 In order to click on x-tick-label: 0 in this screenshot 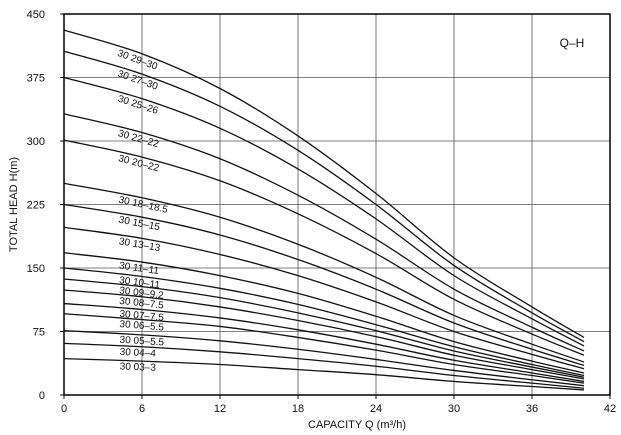, I will do `click(64, 409)`.